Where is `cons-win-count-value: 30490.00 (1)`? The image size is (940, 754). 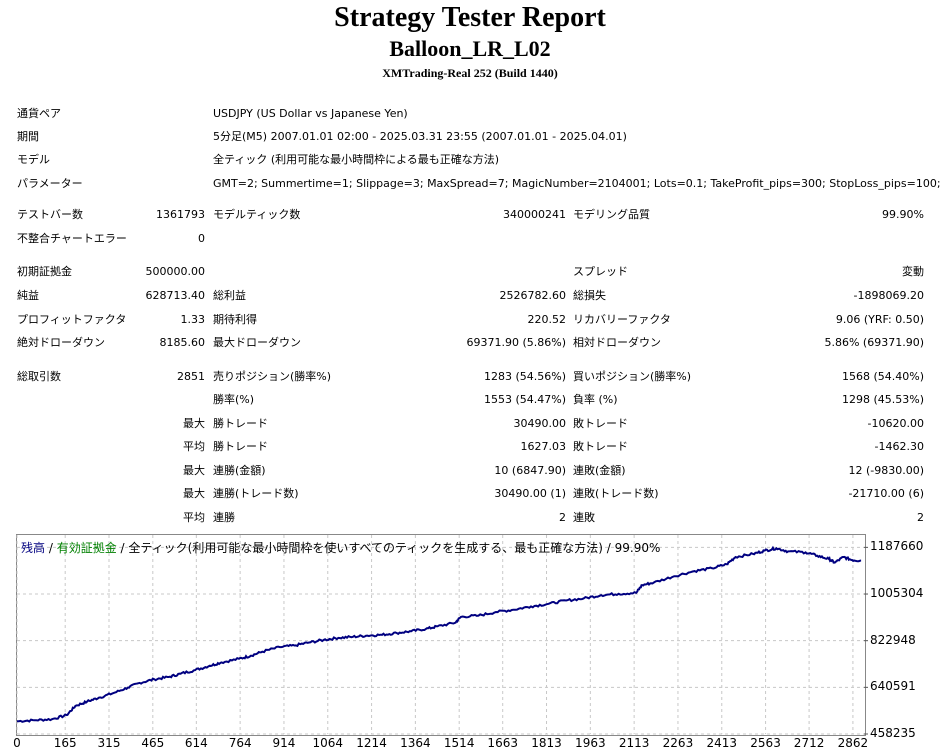
cons-win-count-value: 30490.00 (1) is located at coordinates (530, 493).